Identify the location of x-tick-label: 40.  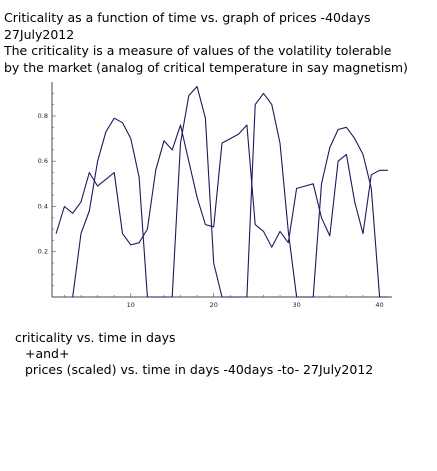
(379, 305).